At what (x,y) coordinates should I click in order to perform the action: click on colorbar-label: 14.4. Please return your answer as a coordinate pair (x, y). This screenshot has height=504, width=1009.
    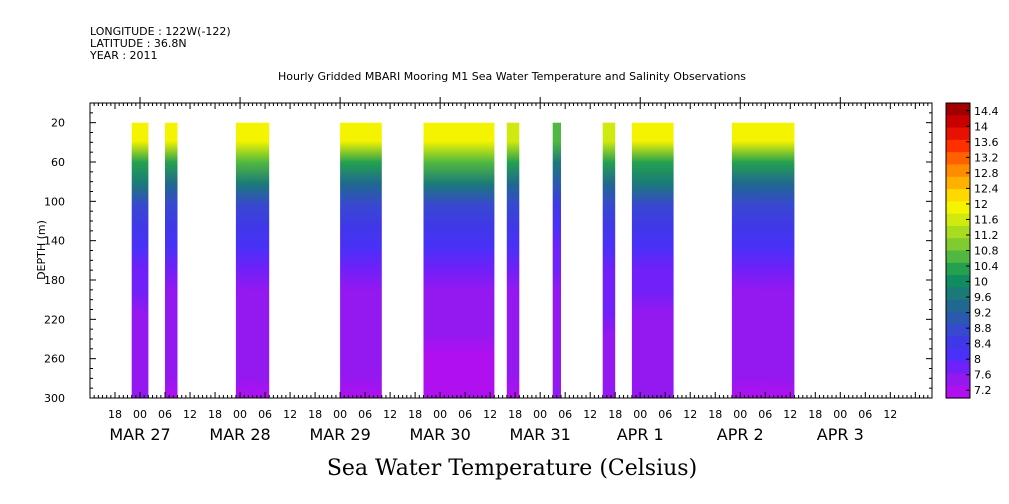
    Looking at the image, I should click on (986, 111).